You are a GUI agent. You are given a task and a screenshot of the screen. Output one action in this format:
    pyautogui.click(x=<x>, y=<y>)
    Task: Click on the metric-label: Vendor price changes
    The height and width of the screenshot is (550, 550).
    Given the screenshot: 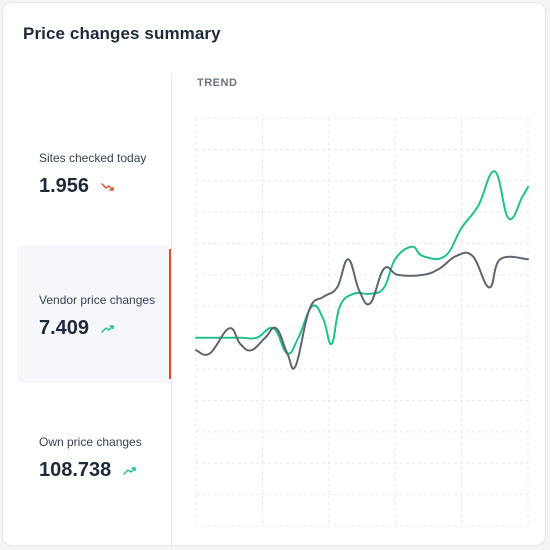 What is the action you would take?
    pyautogui.click(x=97, y=300)
    